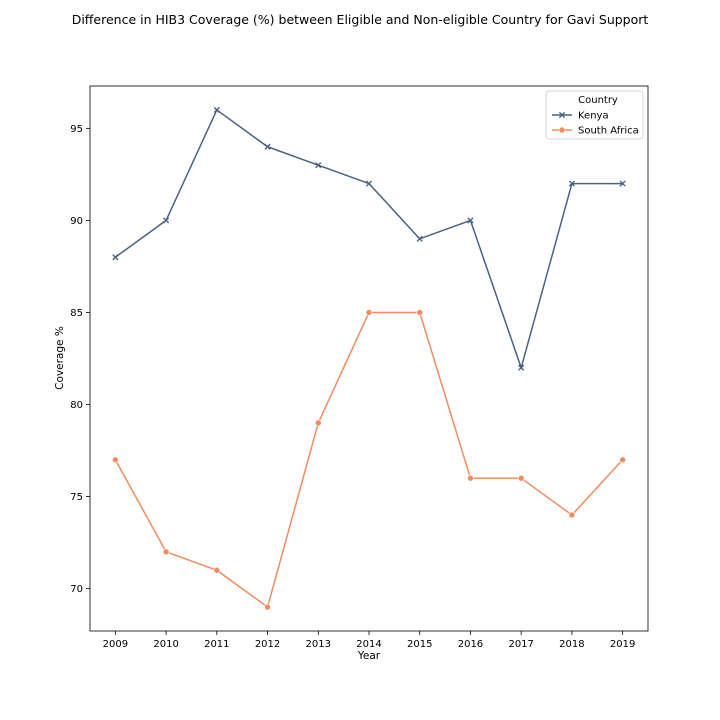  Describe the element at coordinates (571, 644) in the screenshot. I see `x-tick-label: 2018` at that location.